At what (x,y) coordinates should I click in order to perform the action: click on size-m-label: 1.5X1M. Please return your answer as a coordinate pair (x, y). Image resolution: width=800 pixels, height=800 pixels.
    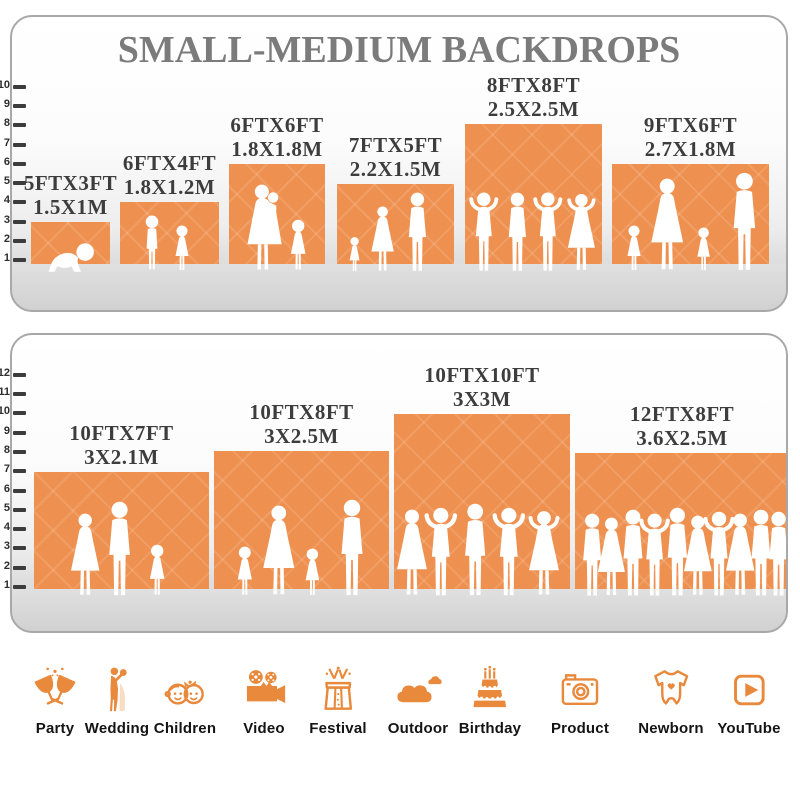
    Looking at the image, I should click on (70, 207).